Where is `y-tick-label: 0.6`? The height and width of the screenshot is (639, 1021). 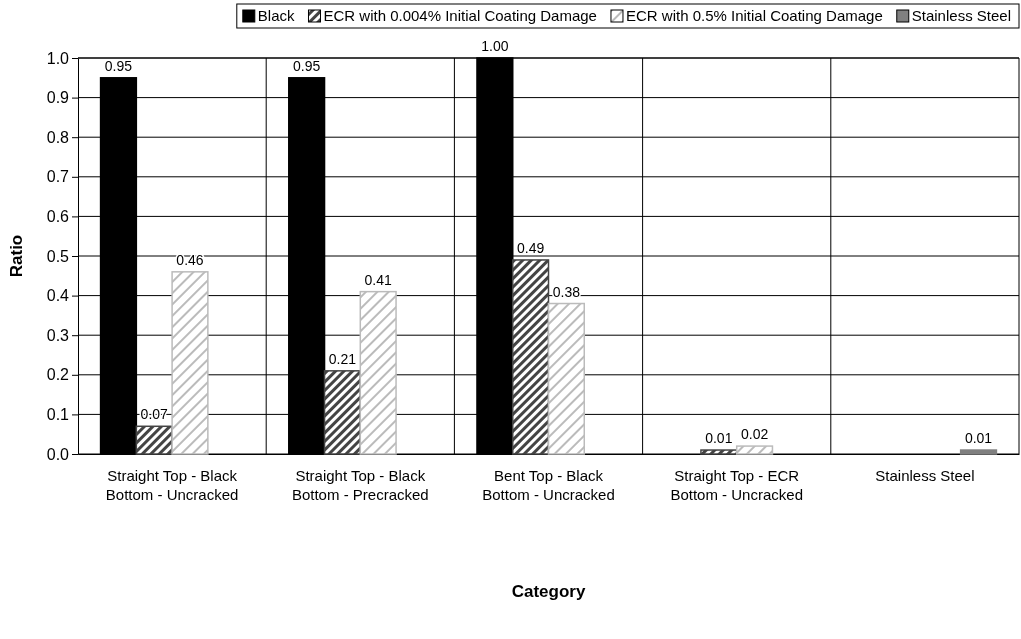 y-tick-label: 0.6 is located at coordinates (58, 217).